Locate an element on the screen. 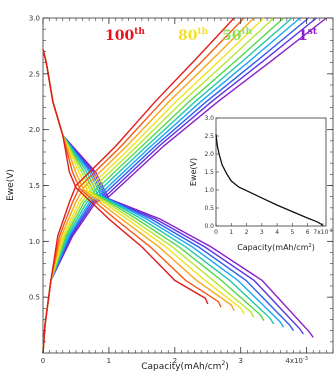 Image resolution: width=335 pixels, height=376 pixels. inset-frame is located at coordinates (271, 172).